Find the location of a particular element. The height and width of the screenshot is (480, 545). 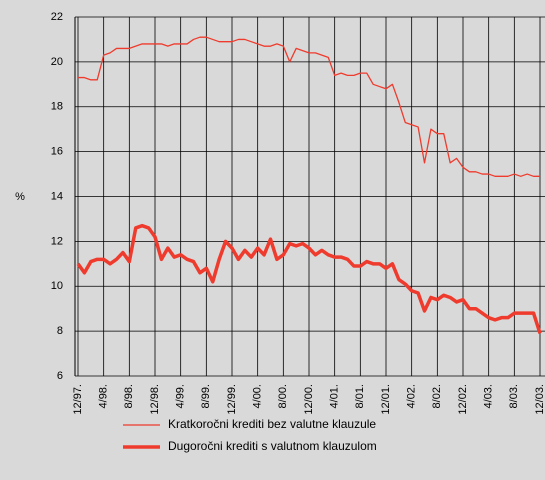

x-tick-label: 12/97. is located at coordinates (78, 399).